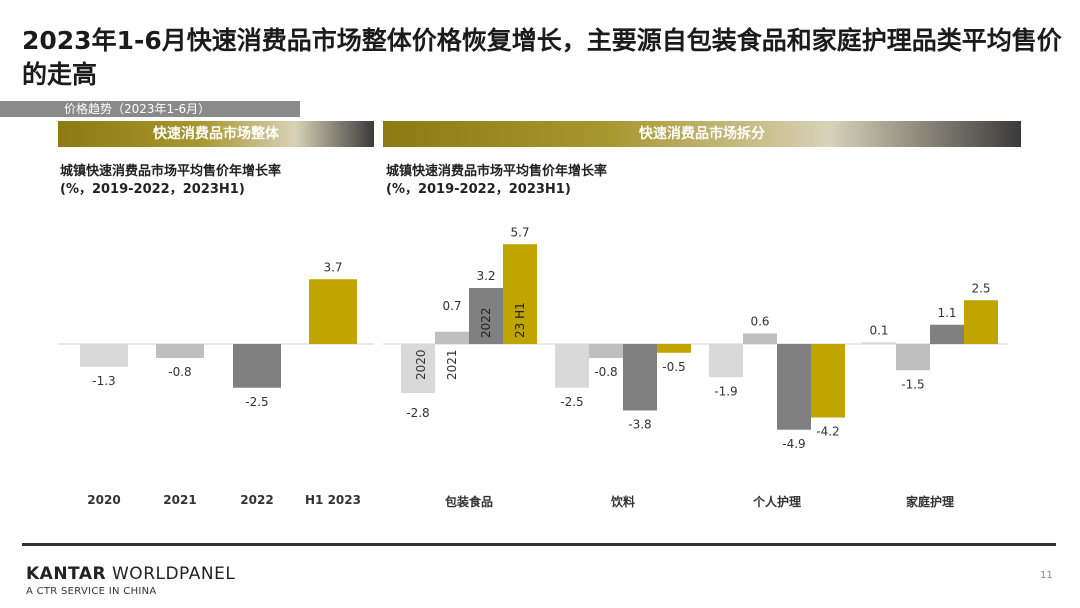 This screenshot has width=1080, height=608. What do you see at coordinates (725, 391) in the screenshot?
I see `right-data-label: -1.9` at bounding box center [725, 391].